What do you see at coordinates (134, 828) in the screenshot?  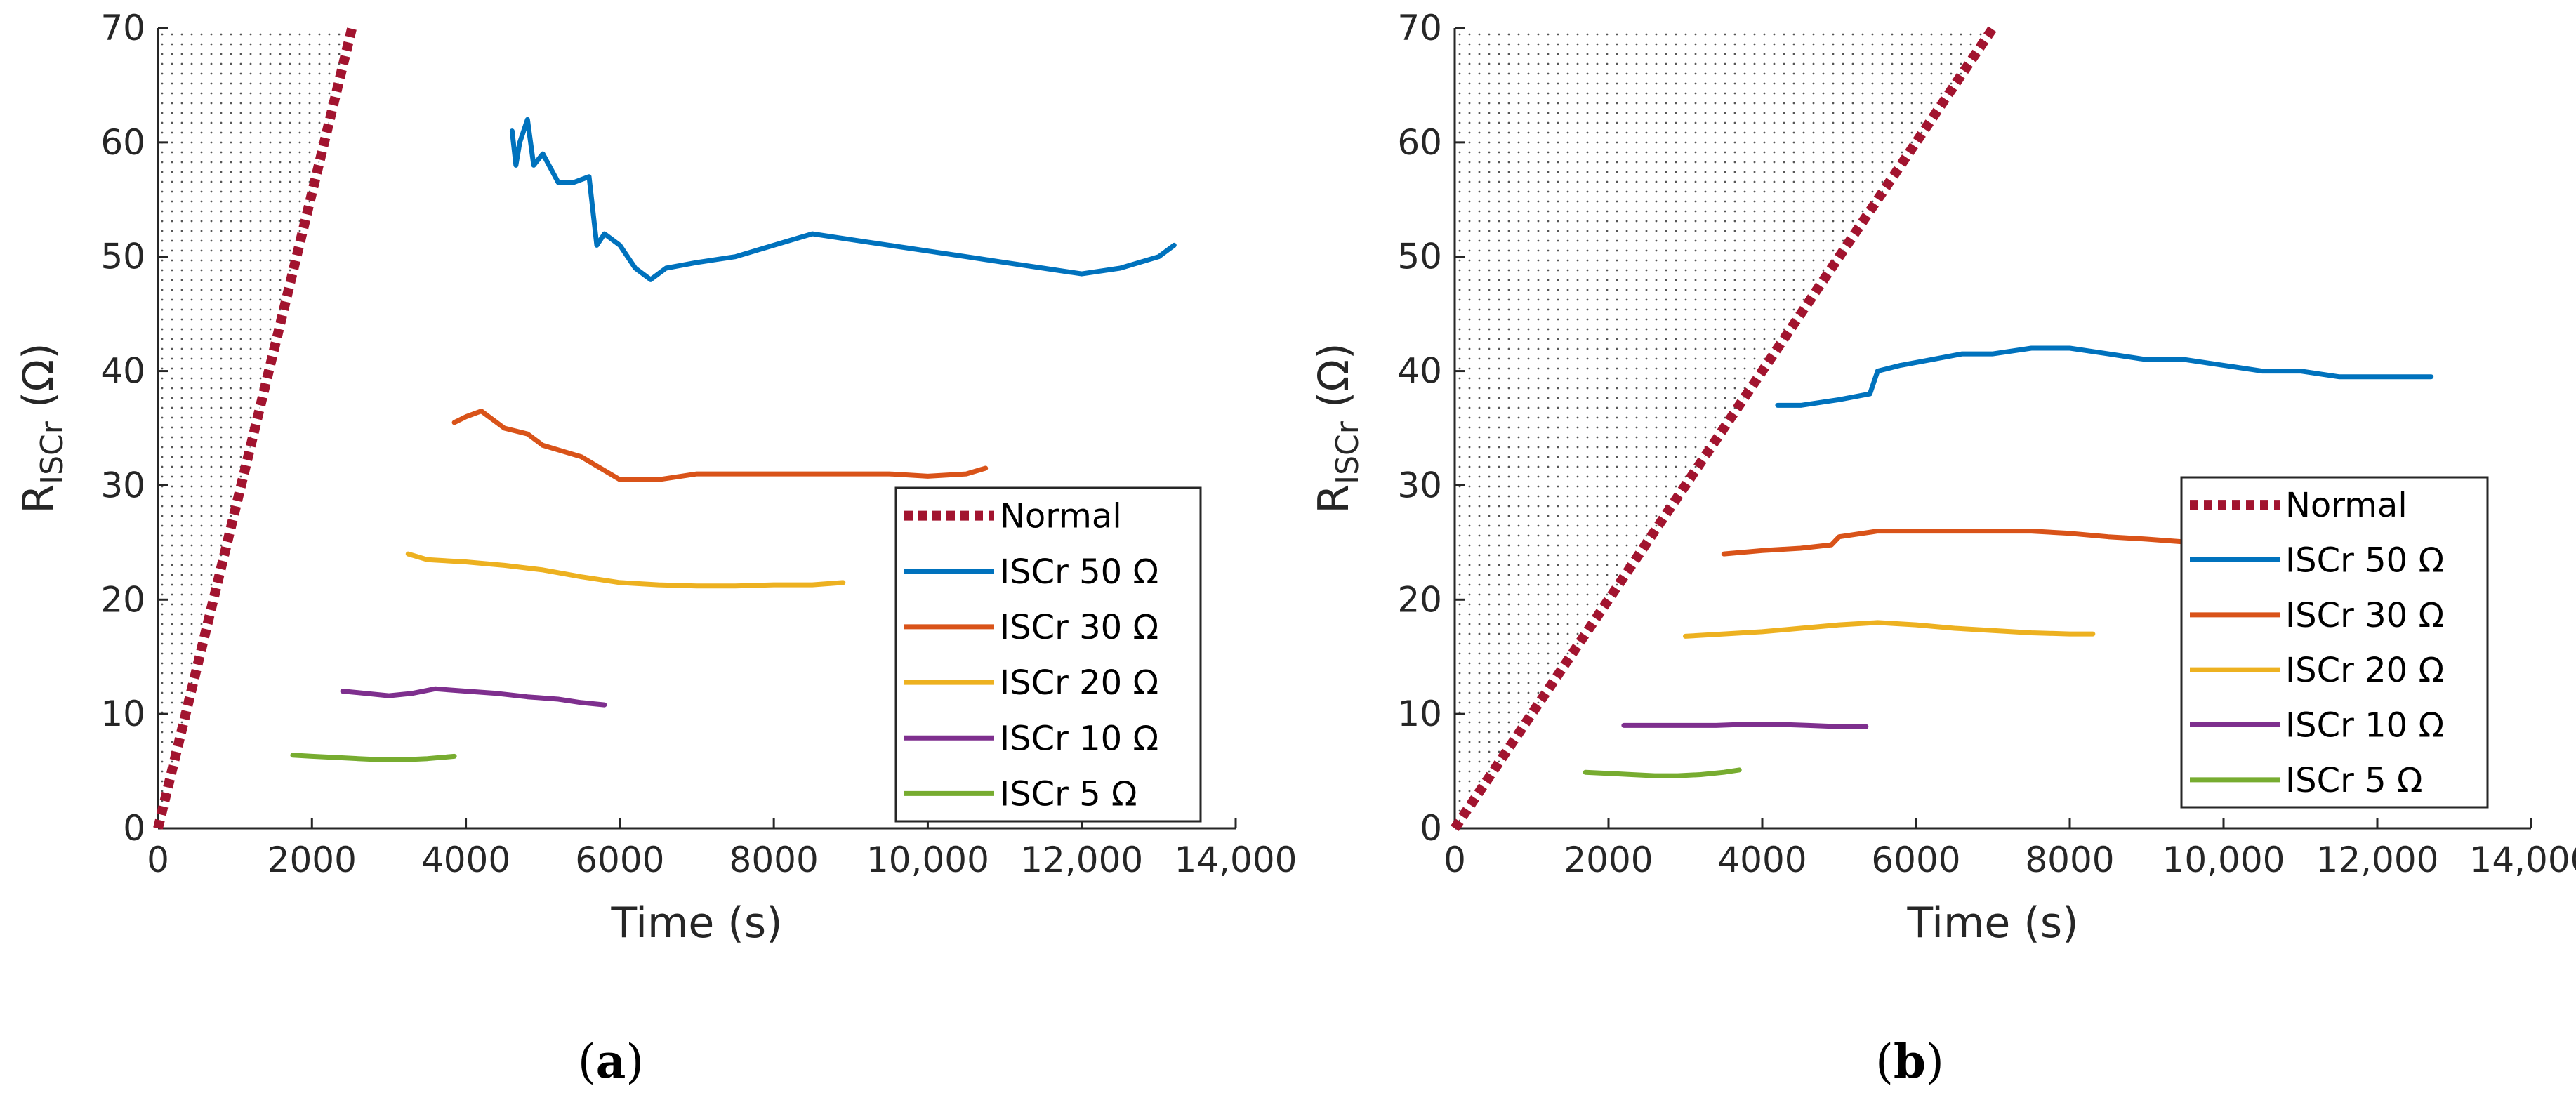 I see `panel-a-y-tick-label: 0` at bounding box center [134, 828].